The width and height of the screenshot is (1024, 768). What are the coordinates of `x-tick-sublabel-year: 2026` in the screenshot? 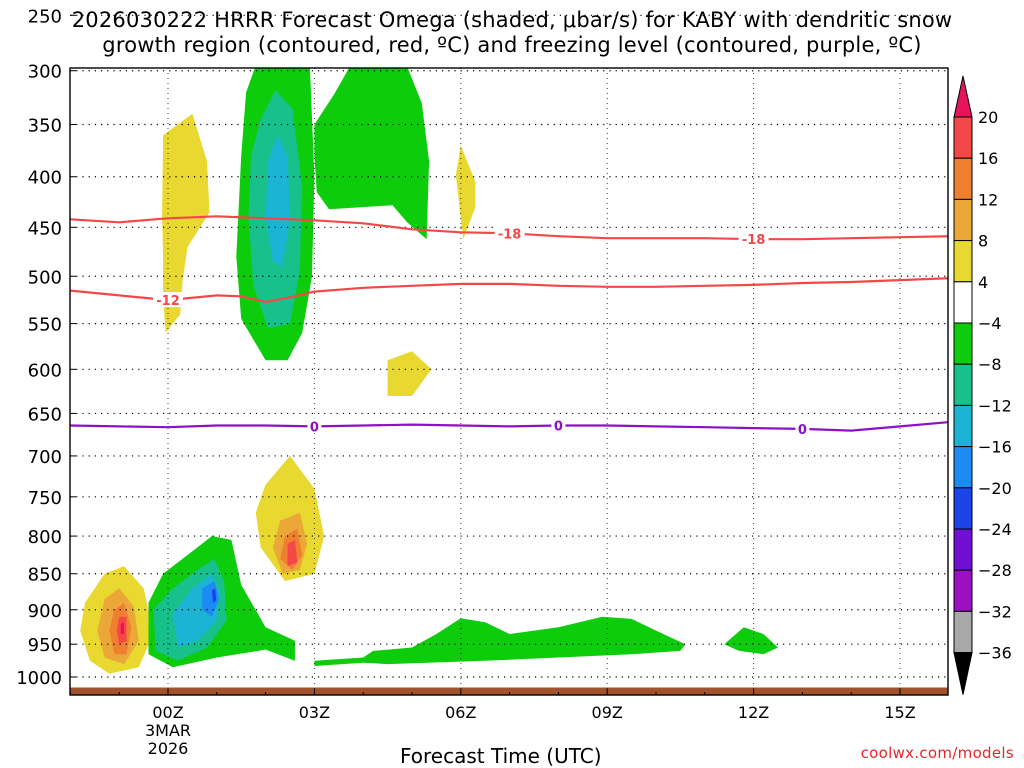 It's located at (168, 748).